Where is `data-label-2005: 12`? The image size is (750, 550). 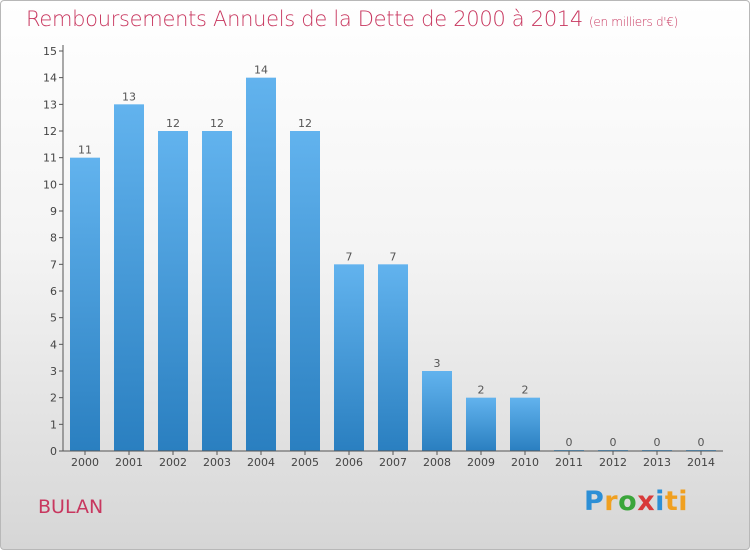
data-label-2005: 12 is located at coordinates (305, 123).